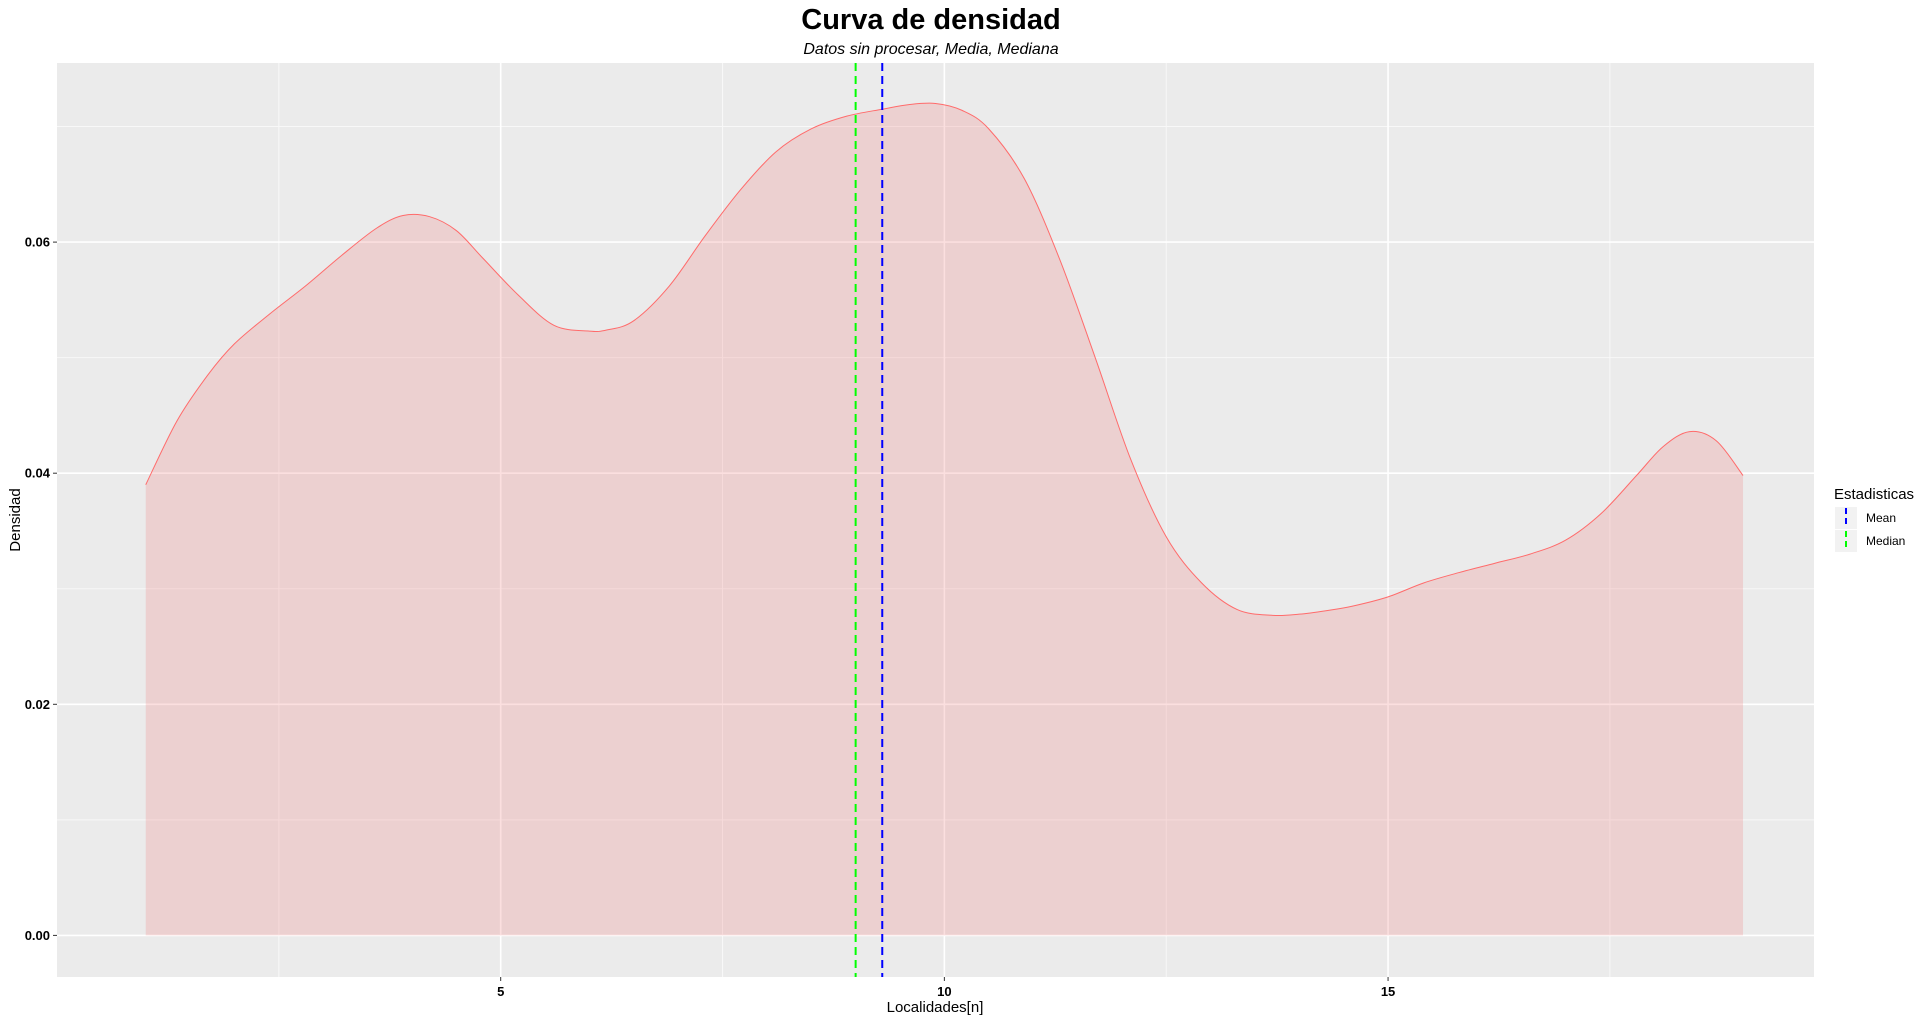 This screenshot has height=1017, width=1920. I want to click on legend-label-mean: Mean, so click(1881, 518).